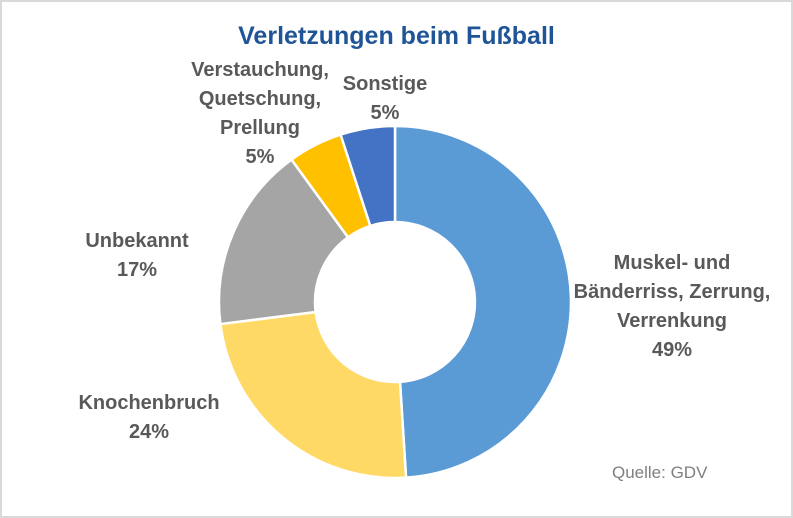  What do you see at coordinates (260, 113) in the screenshot?
I see `slice-label-verstauchung-quetschung-prellung: Verstauchung, Quetschung, Prellung 5%` at bounding box center [260, 113].